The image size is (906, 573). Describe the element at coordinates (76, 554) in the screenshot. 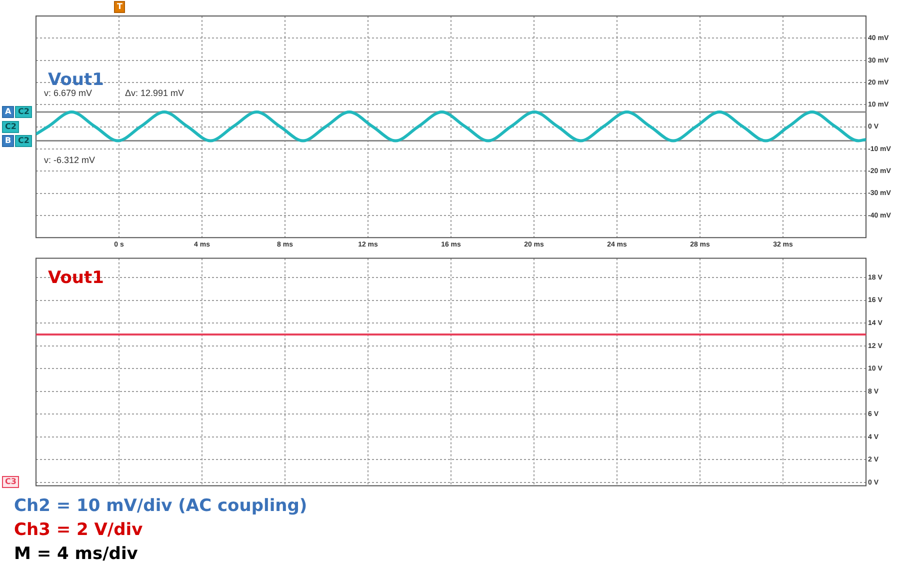

I see `text: M = 4 ms/div` at that location.